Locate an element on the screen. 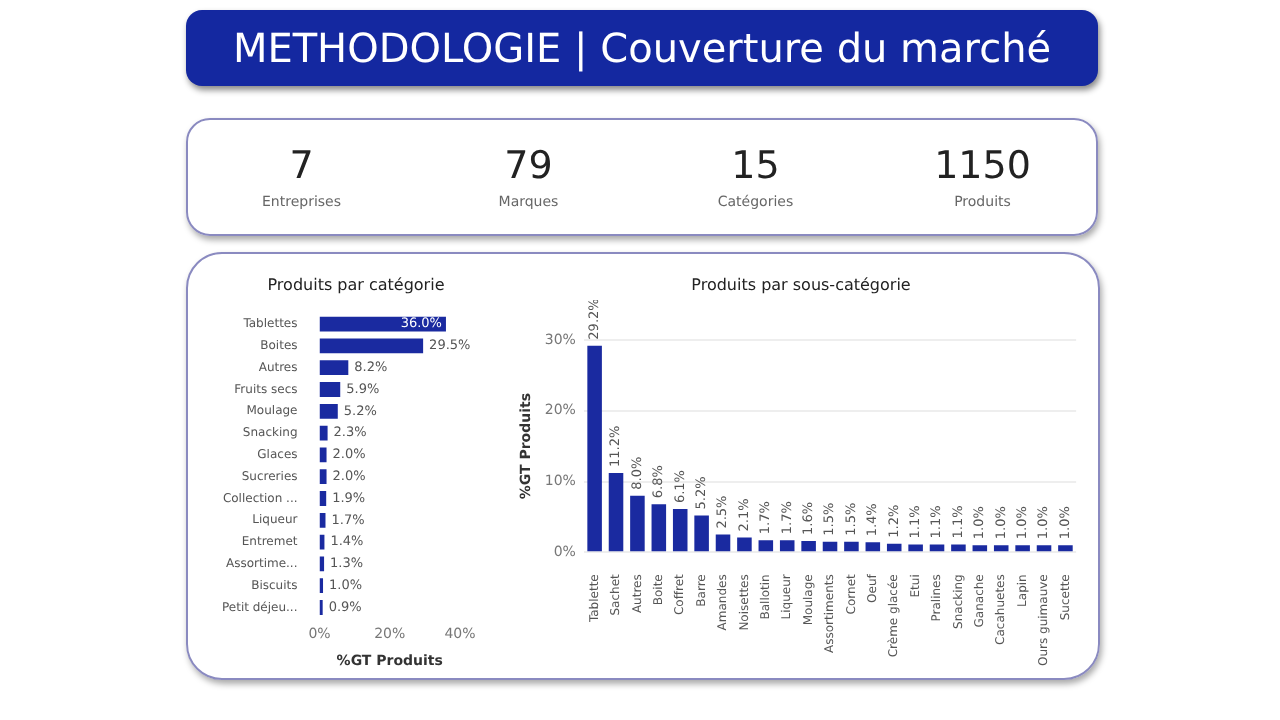 The width and height of the screenshot is (1280, 720). text: METHODOLOGIE | Couverture du marché is located at coordinates (642, 48).